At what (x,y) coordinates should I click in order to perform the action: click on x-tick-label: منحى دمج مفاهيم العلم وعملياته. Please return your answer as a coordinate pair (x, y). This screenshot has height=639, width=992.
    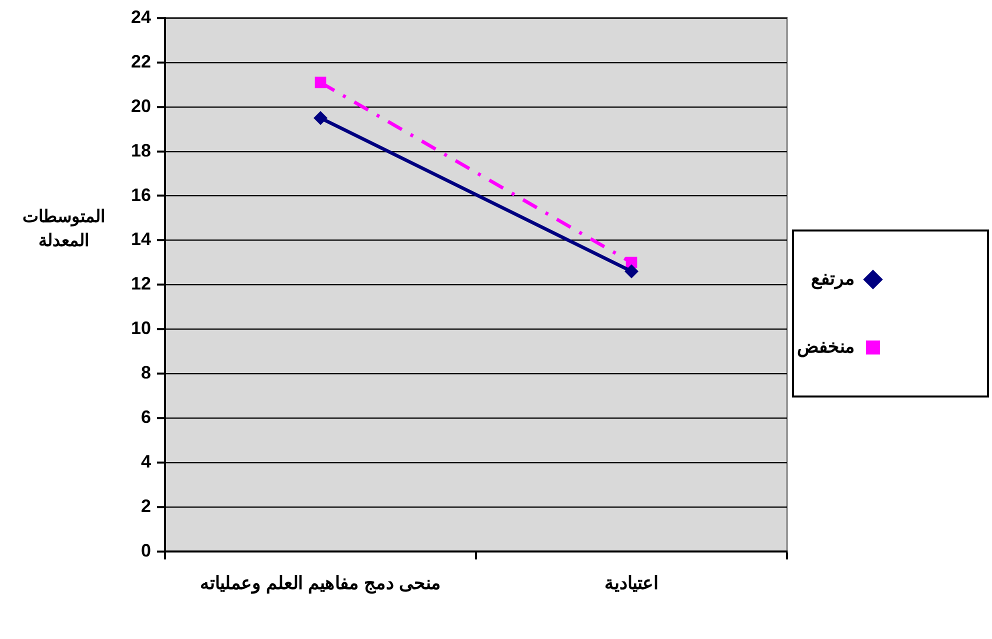
    Looking at the image, I should click on (321, 583).